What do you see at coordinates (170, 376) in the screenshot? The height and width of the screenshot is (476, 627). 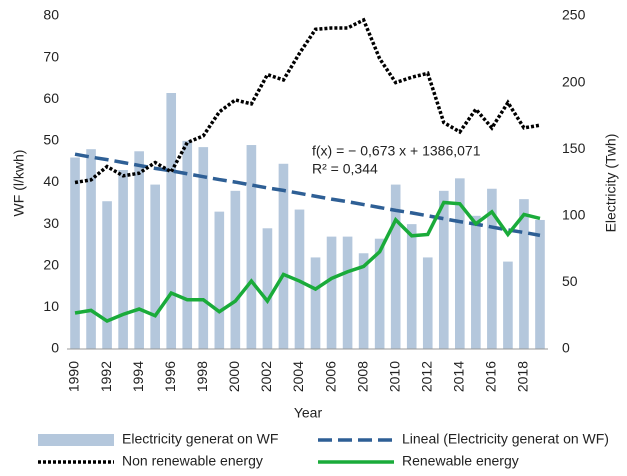 I see `x-tick-label: 1996` at bounding box center [170, 376].